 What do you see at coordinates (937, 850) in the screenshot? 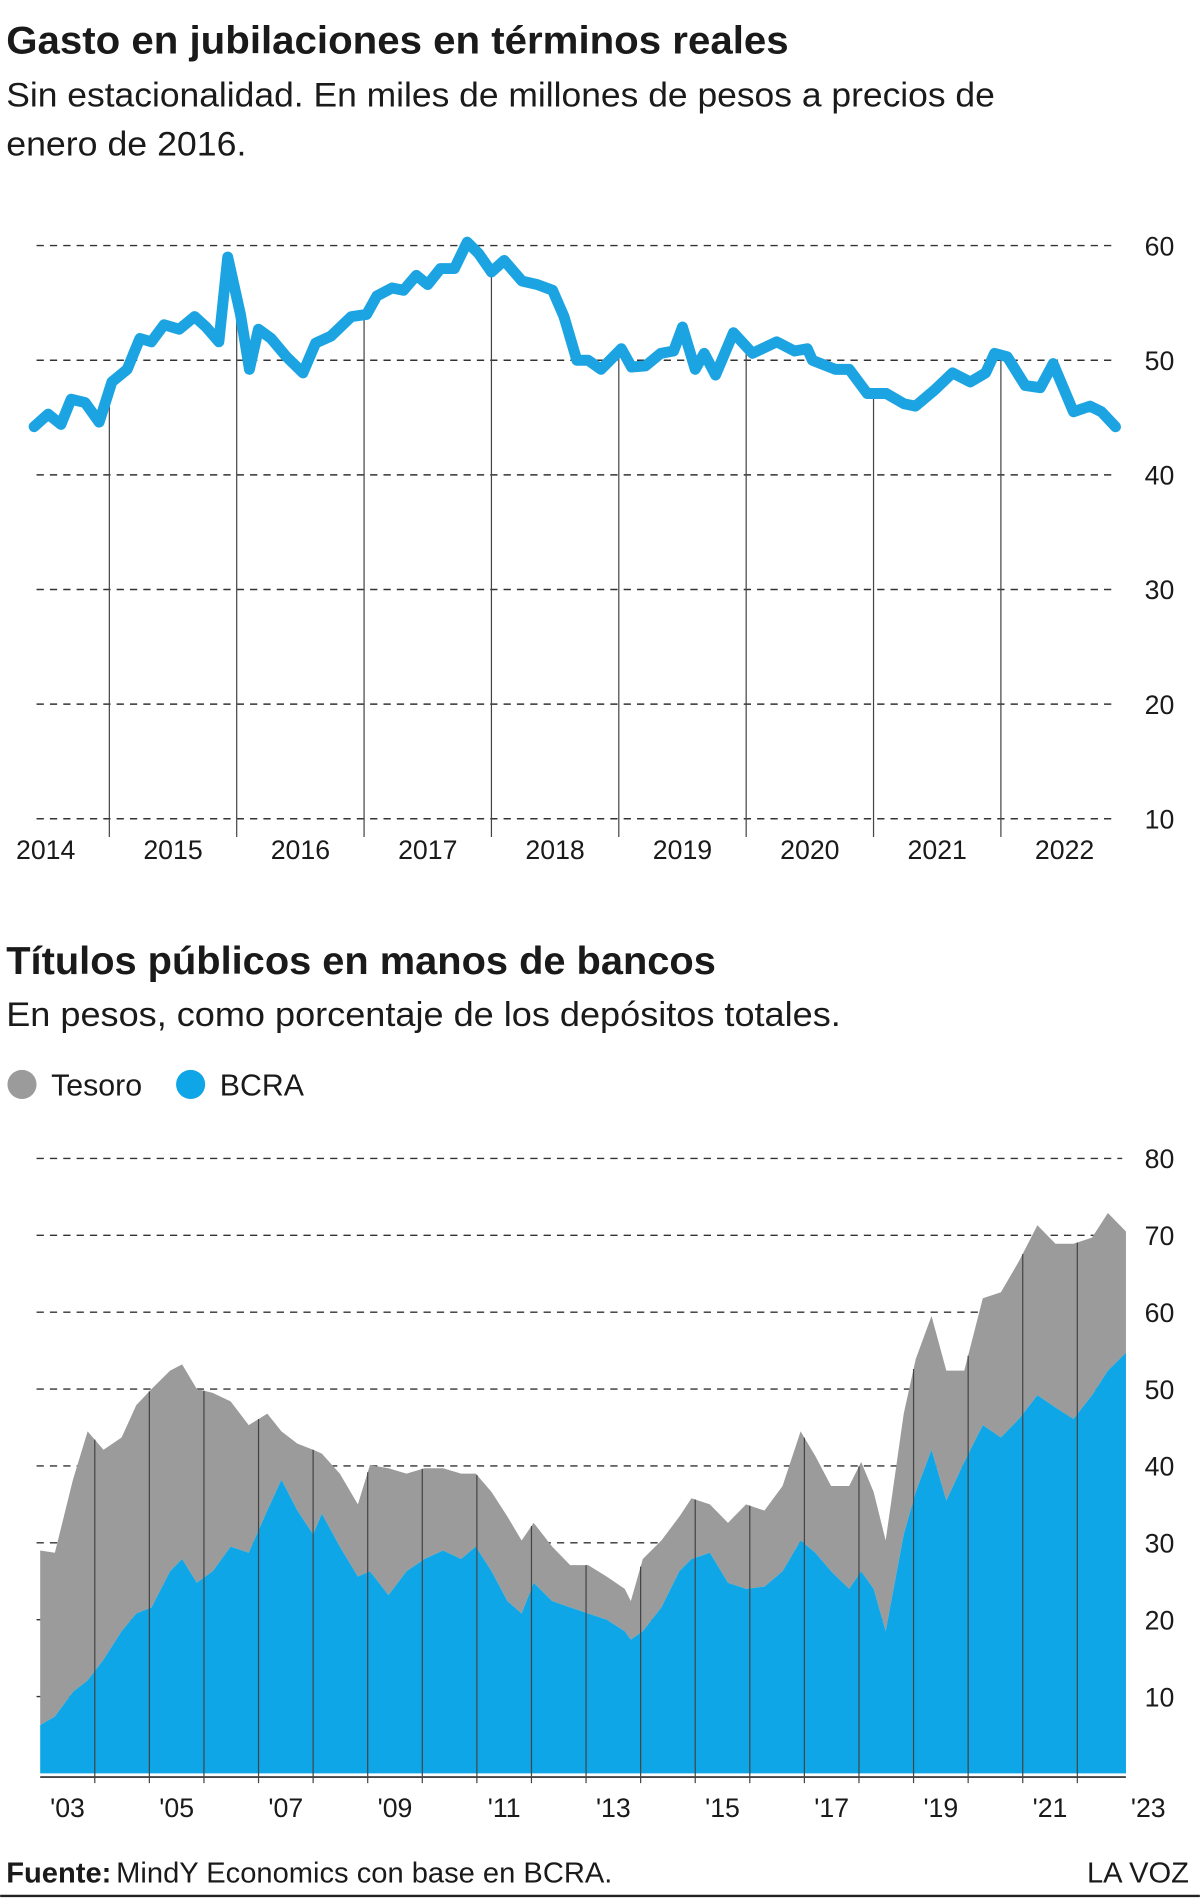
I see `x-tick-label: 2021` at bounding box center [937, 850].